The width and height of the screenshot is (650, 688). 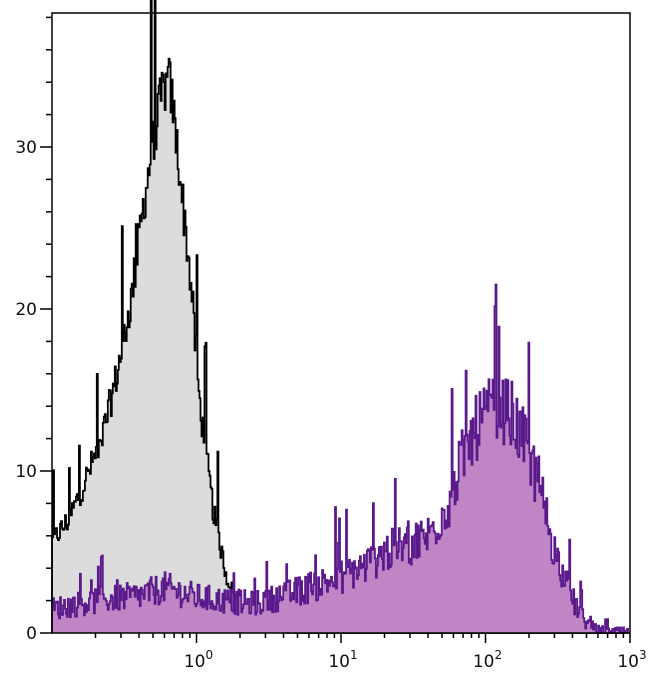 I want to click on y-tick-label: 30, so click(x=26, y=148).